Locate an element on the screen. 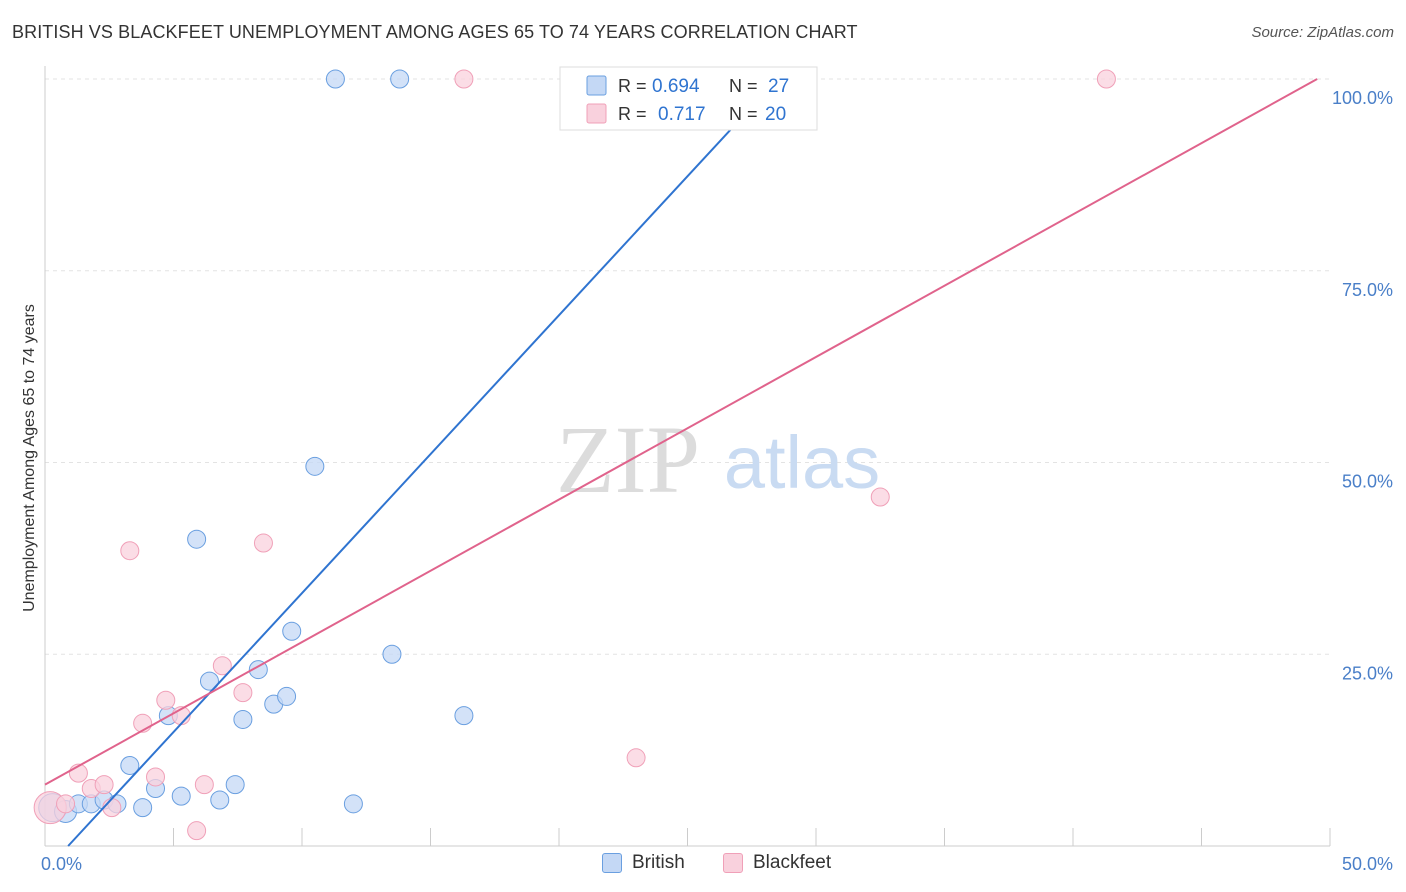 This screenshot has height=892, width=1406. source-label: Source: ZipAtlas.com is located at coordinates (1322, 32).